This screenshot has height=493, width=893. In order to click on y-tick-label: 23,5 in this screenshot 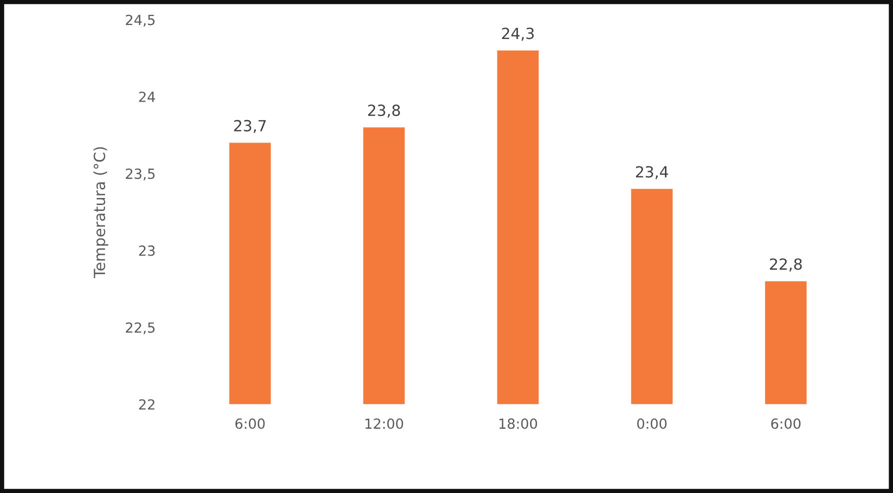, I will do `click(140, 174)`.